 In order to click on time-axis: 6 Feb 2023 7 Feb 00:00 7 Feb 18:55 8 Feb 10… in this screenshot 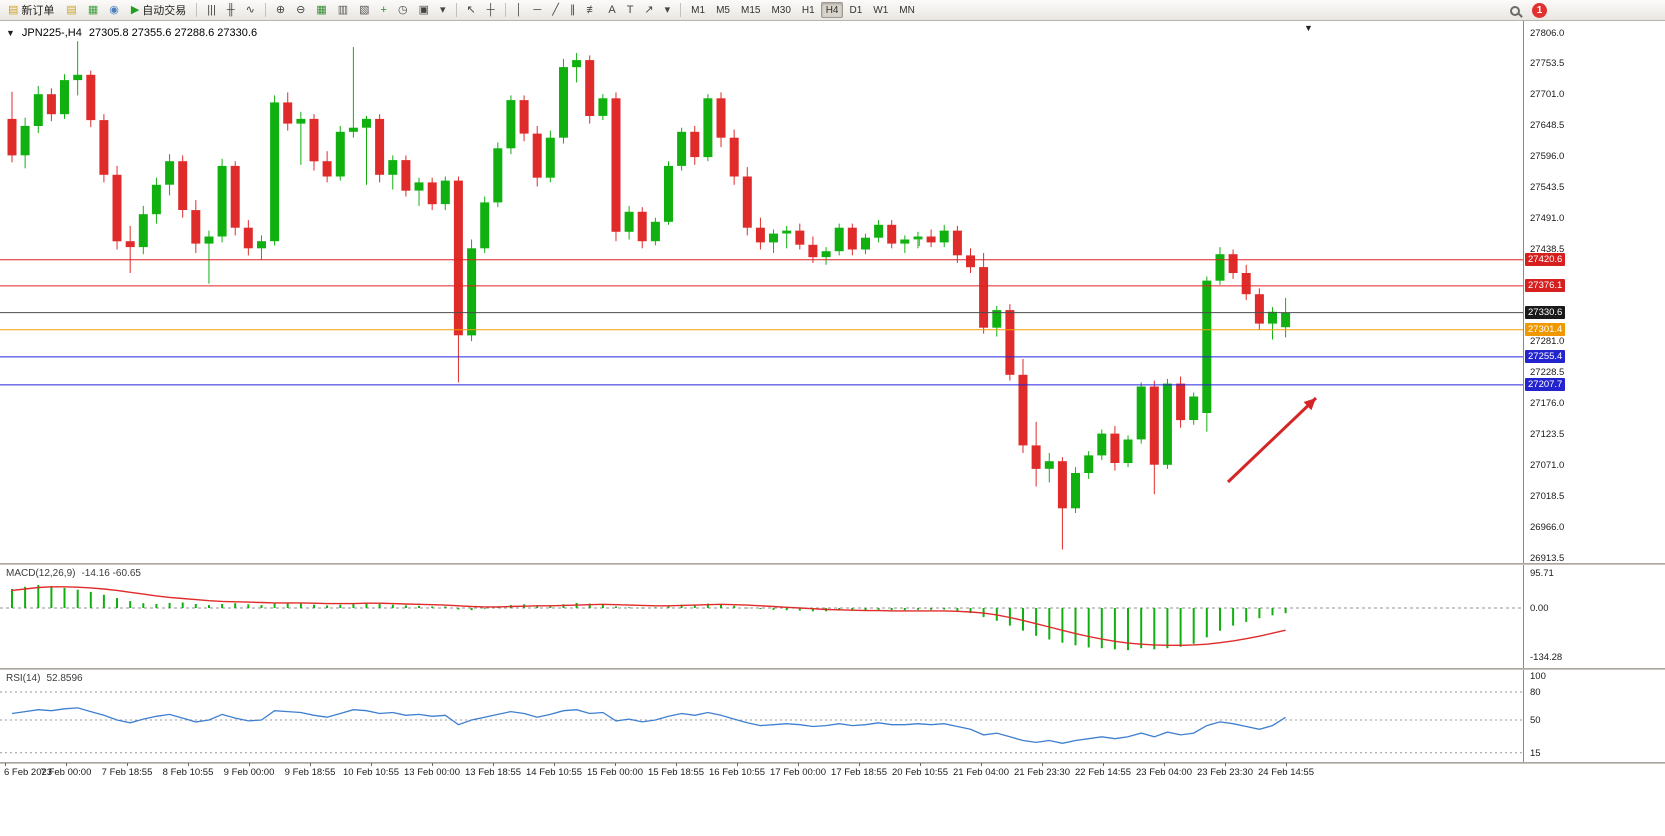, I will do `click(761, 772)`.